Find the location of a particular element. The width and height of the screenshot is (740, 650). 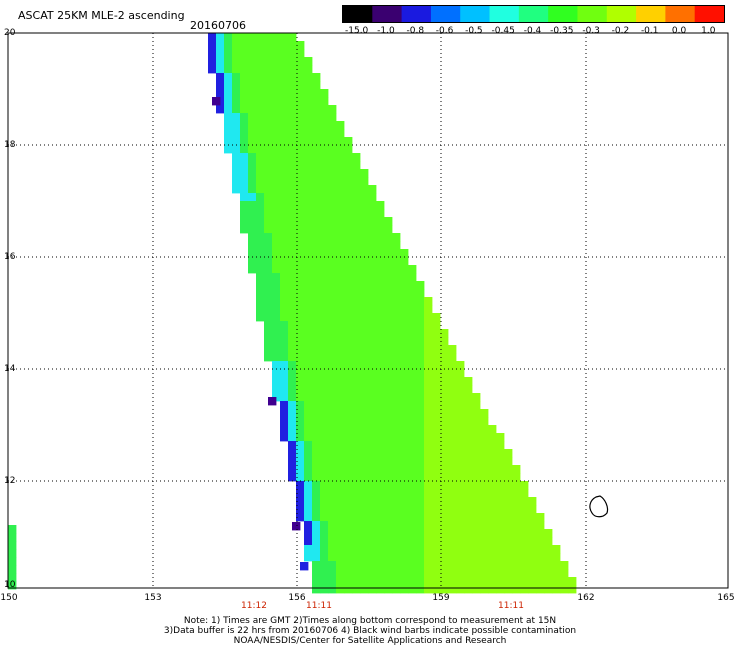

longitude-label: 156 is located at coordinates (297, 598).